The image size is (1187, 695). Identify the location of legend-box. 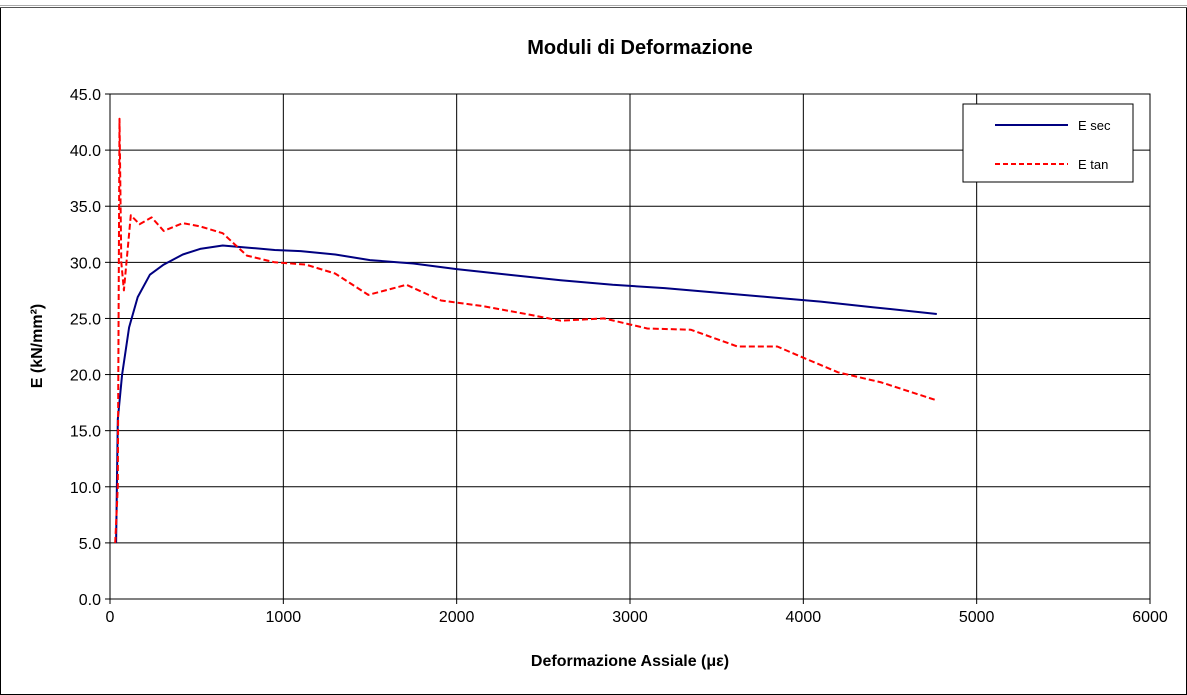
(1048, 143).